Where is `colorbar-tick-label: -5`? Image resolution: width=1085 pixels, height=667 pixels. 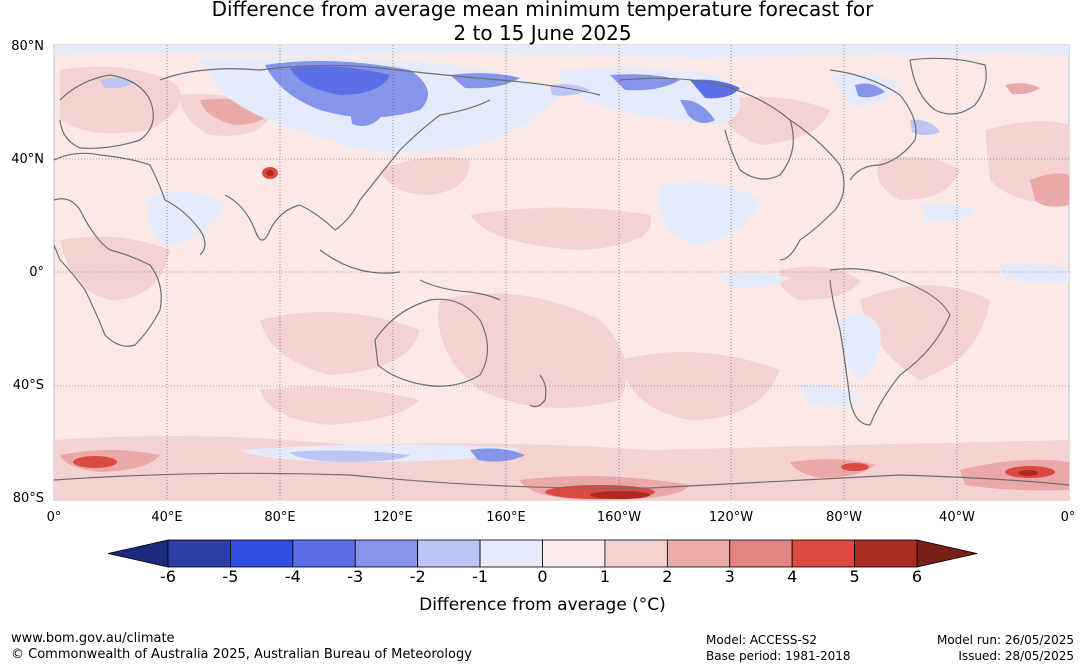
colorbar-tick-label: -5 is located at coordinates (230, 576).